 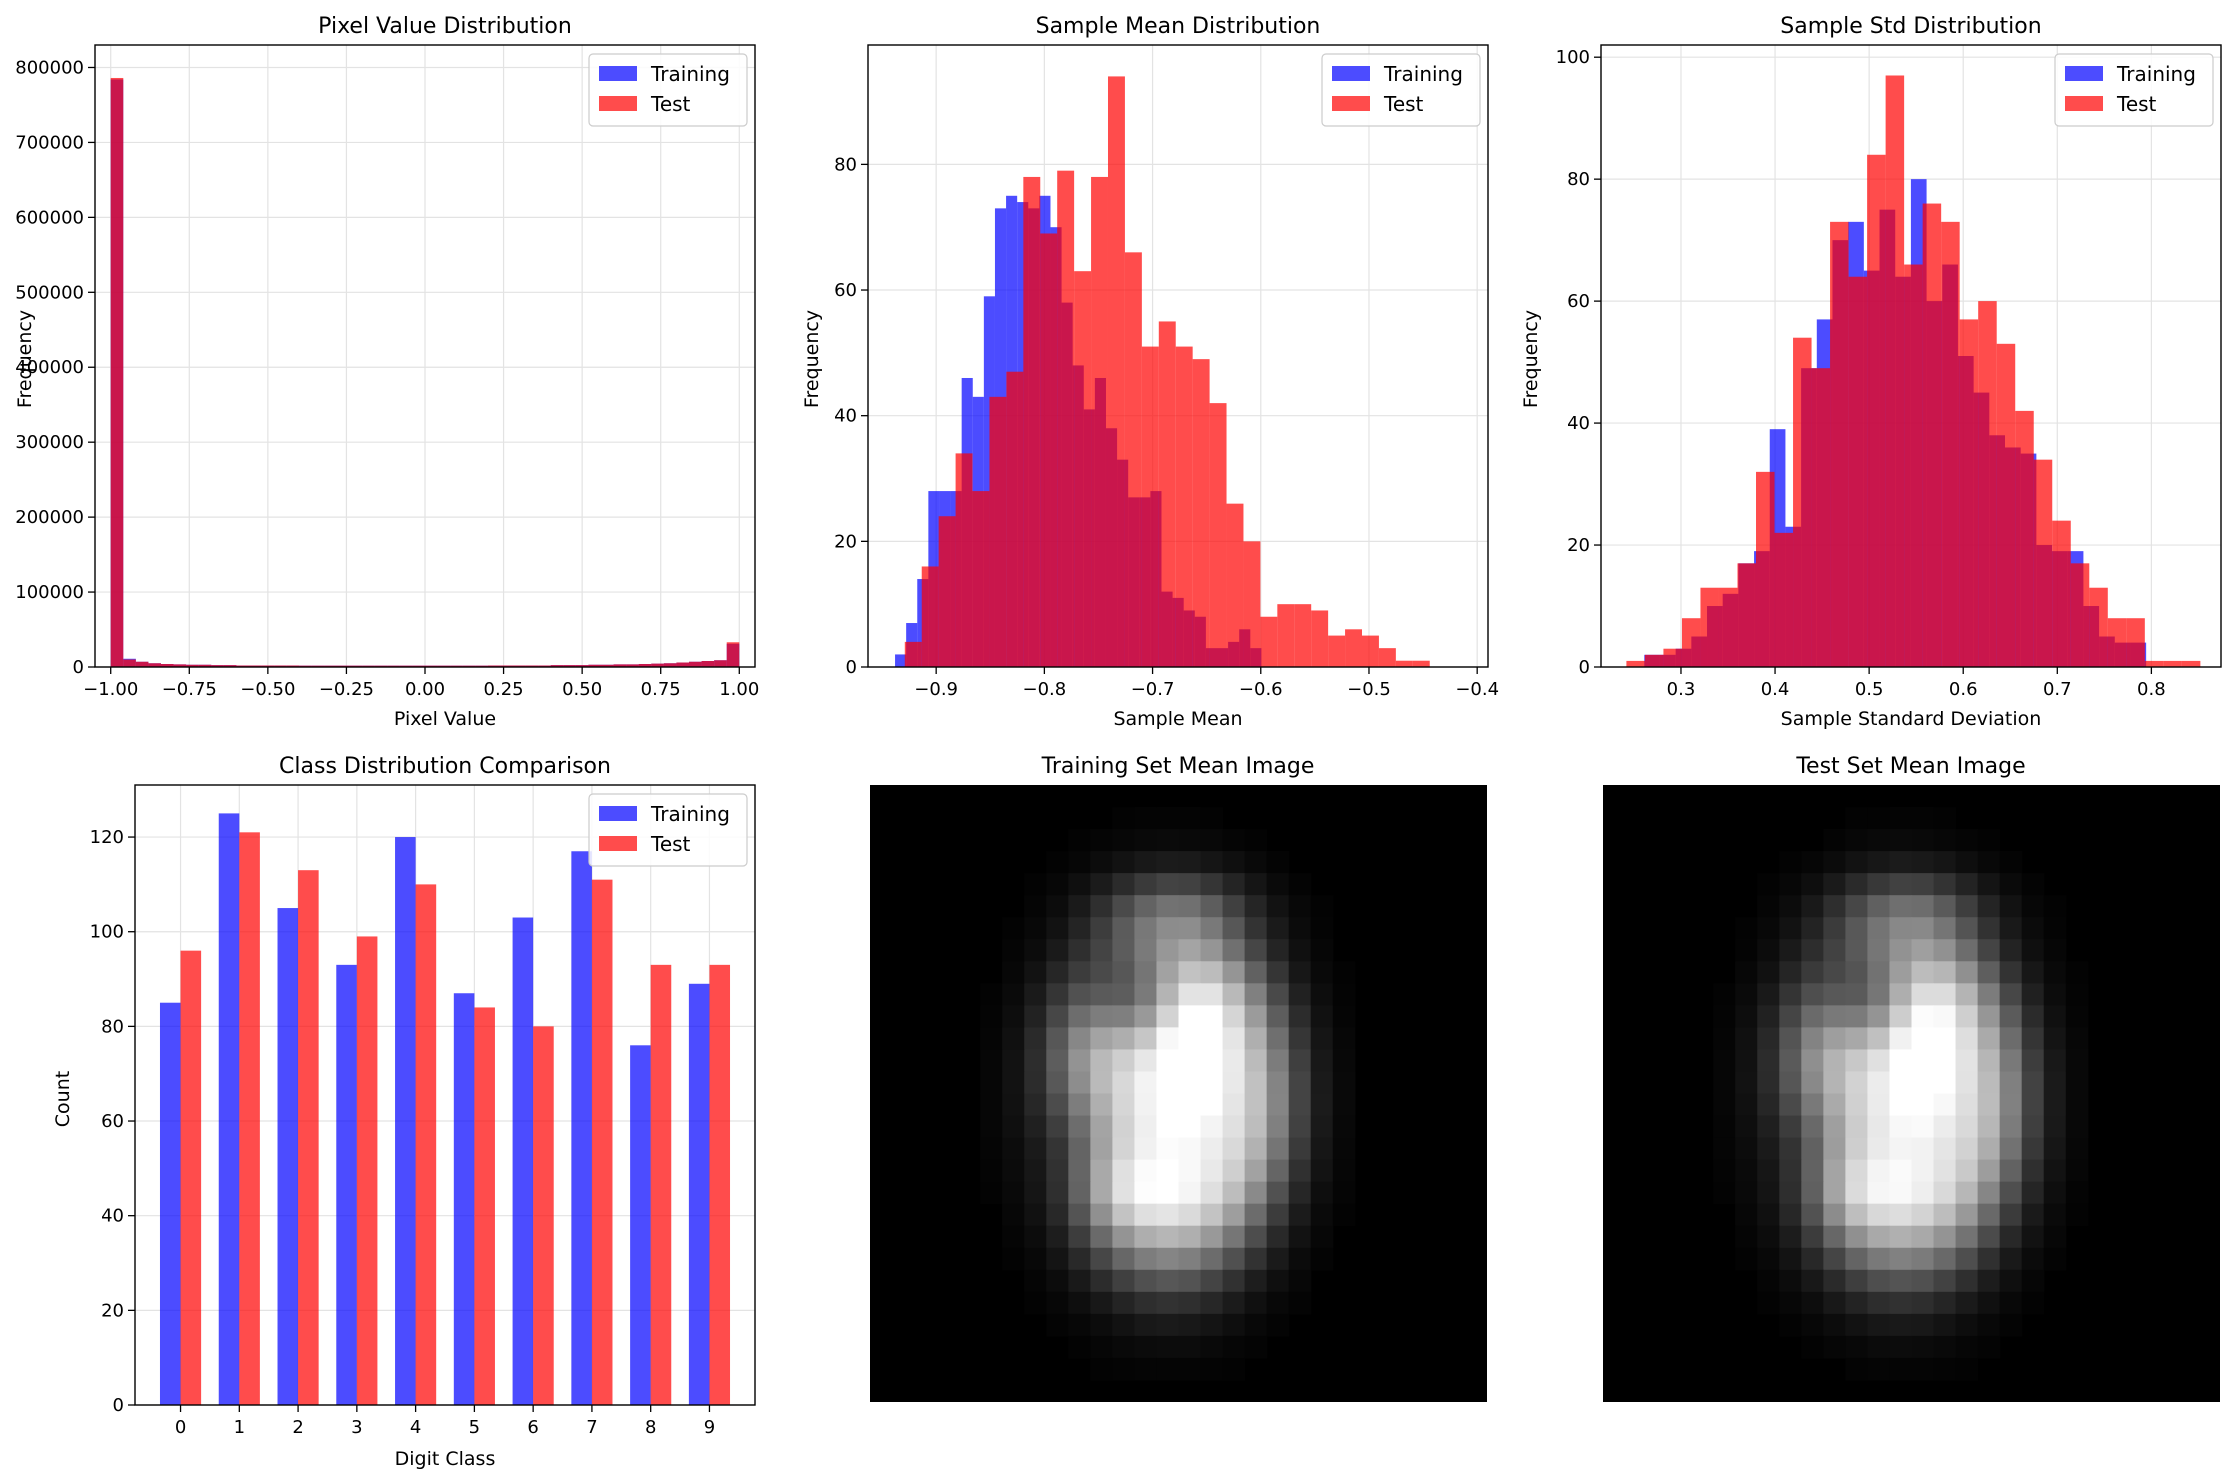 What do you see at coordinates (1178, 766) in the screenshot?
I see `train-image-title: Training Set Mean Image` at bounding box center [1178, 766].